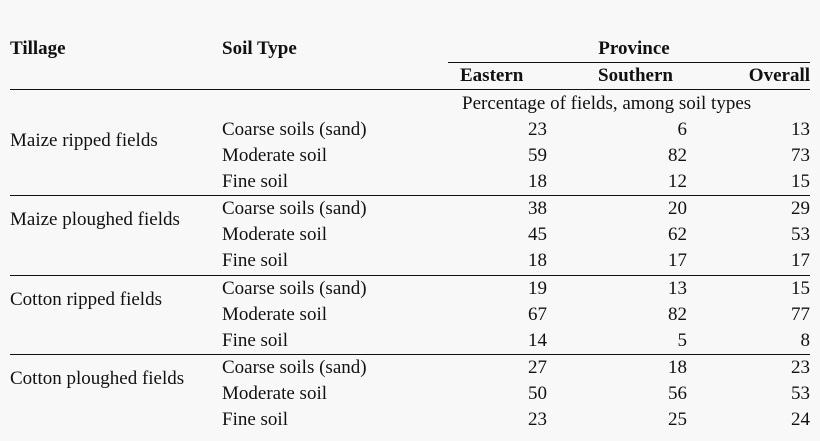 The image size is (820, 441). I want to click on southern-cell: 5, so click(682, 340).